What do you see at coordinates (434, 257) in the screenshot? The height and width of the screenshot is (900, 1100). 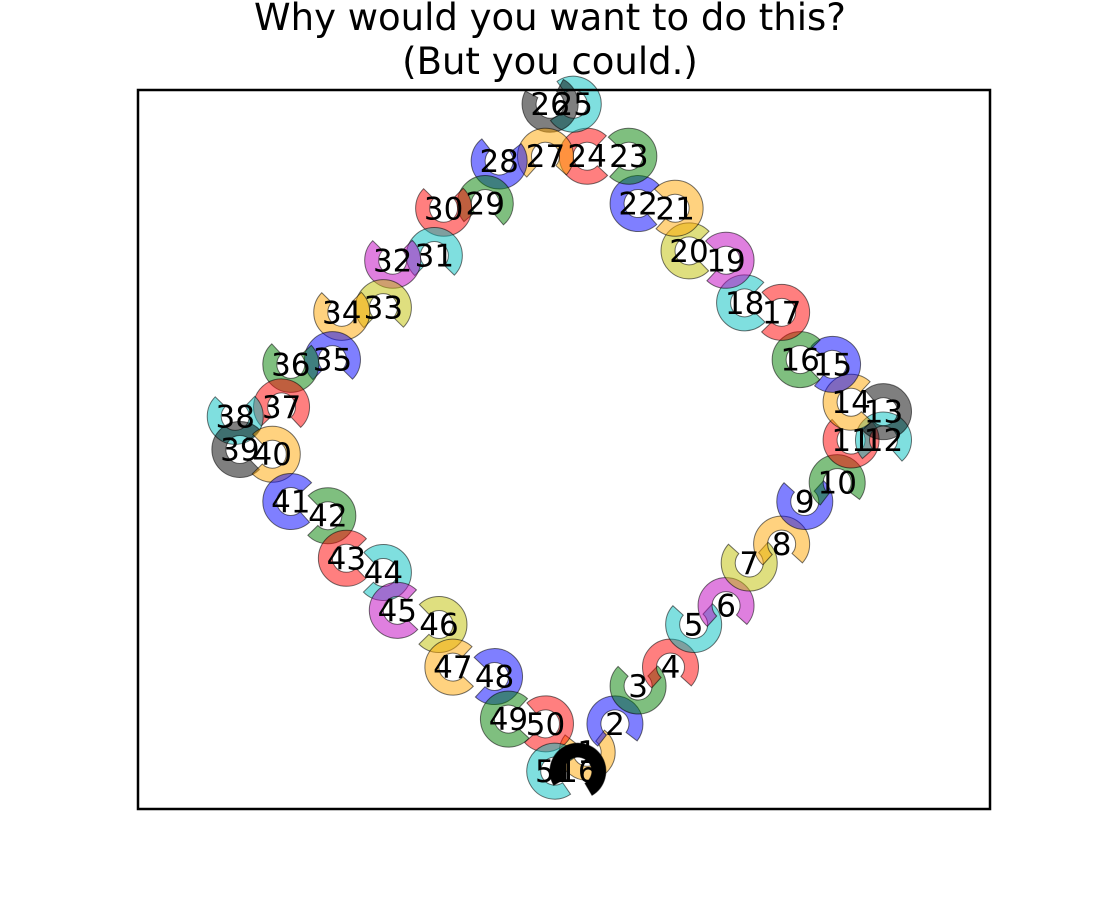 I see `wedge-label-31: 31` at bounding box center [434, 257].